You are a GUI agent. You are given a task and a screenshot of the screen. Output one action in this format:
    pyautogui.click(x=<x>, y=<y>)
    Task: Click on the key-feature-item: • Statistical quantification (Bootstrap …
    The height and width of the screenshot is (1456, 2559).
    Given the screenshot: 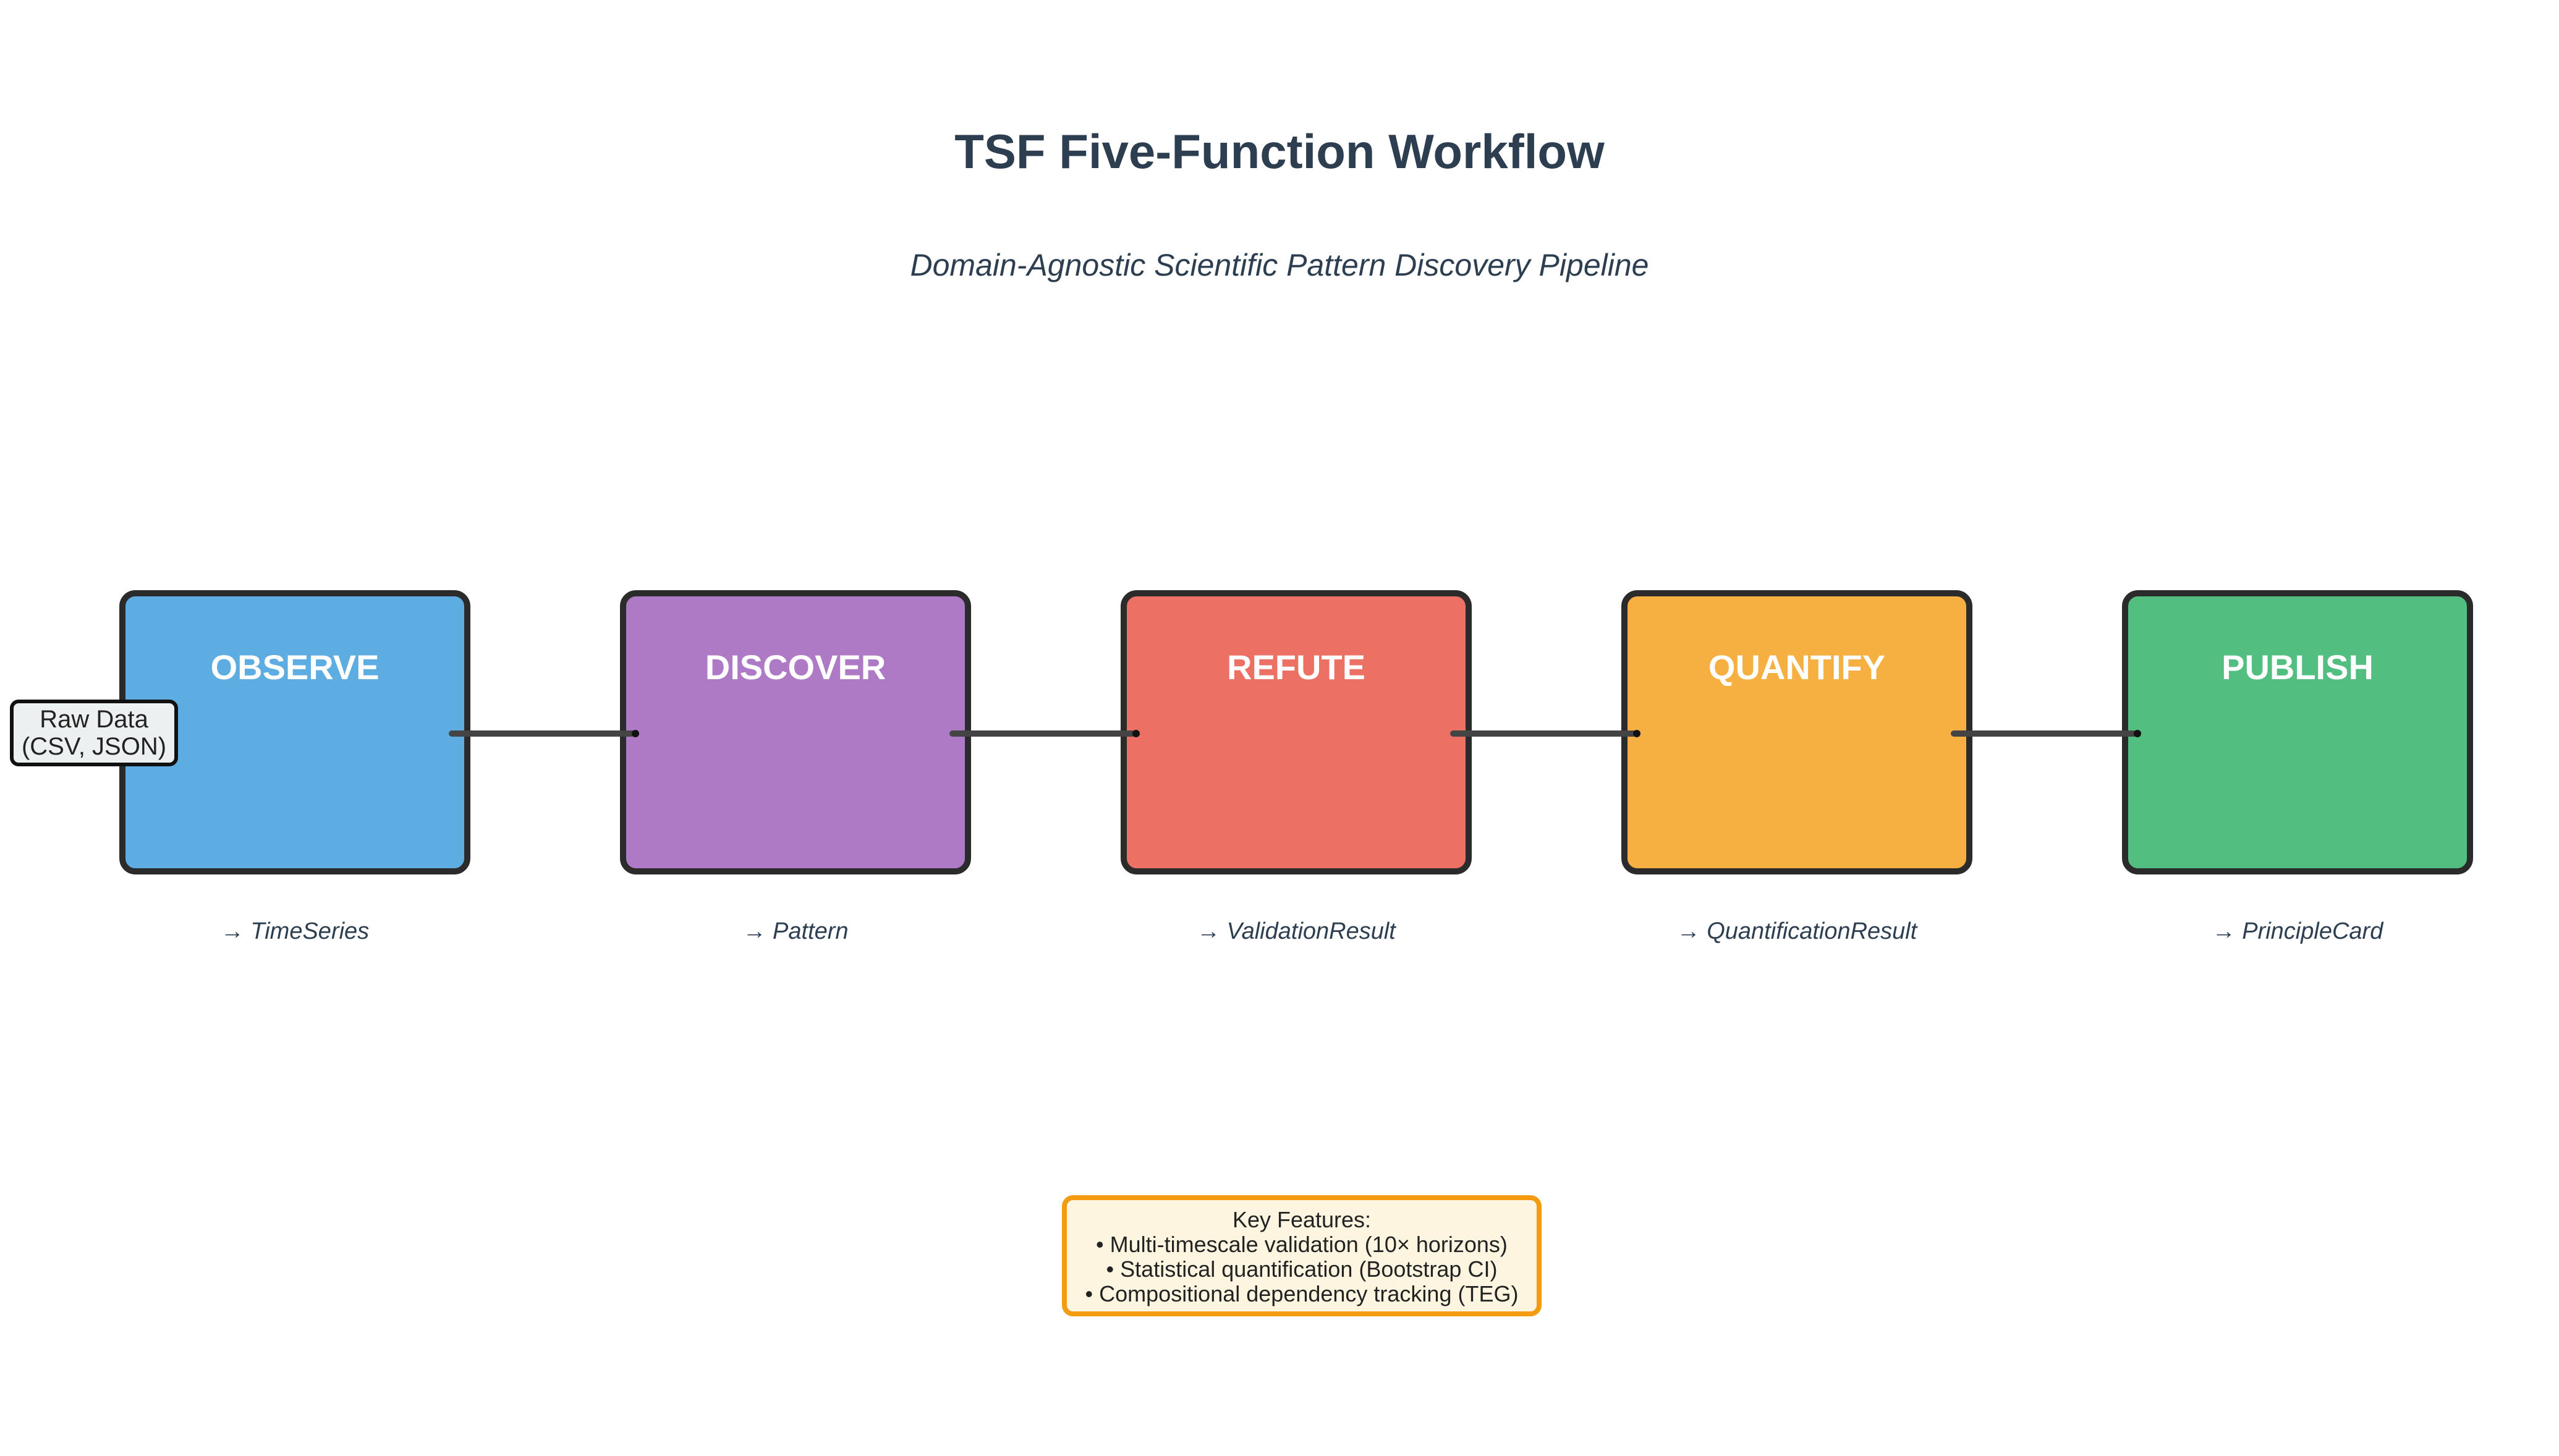 What is the action you would take?
    pyautogui.click(x=1302, y=1269)
    